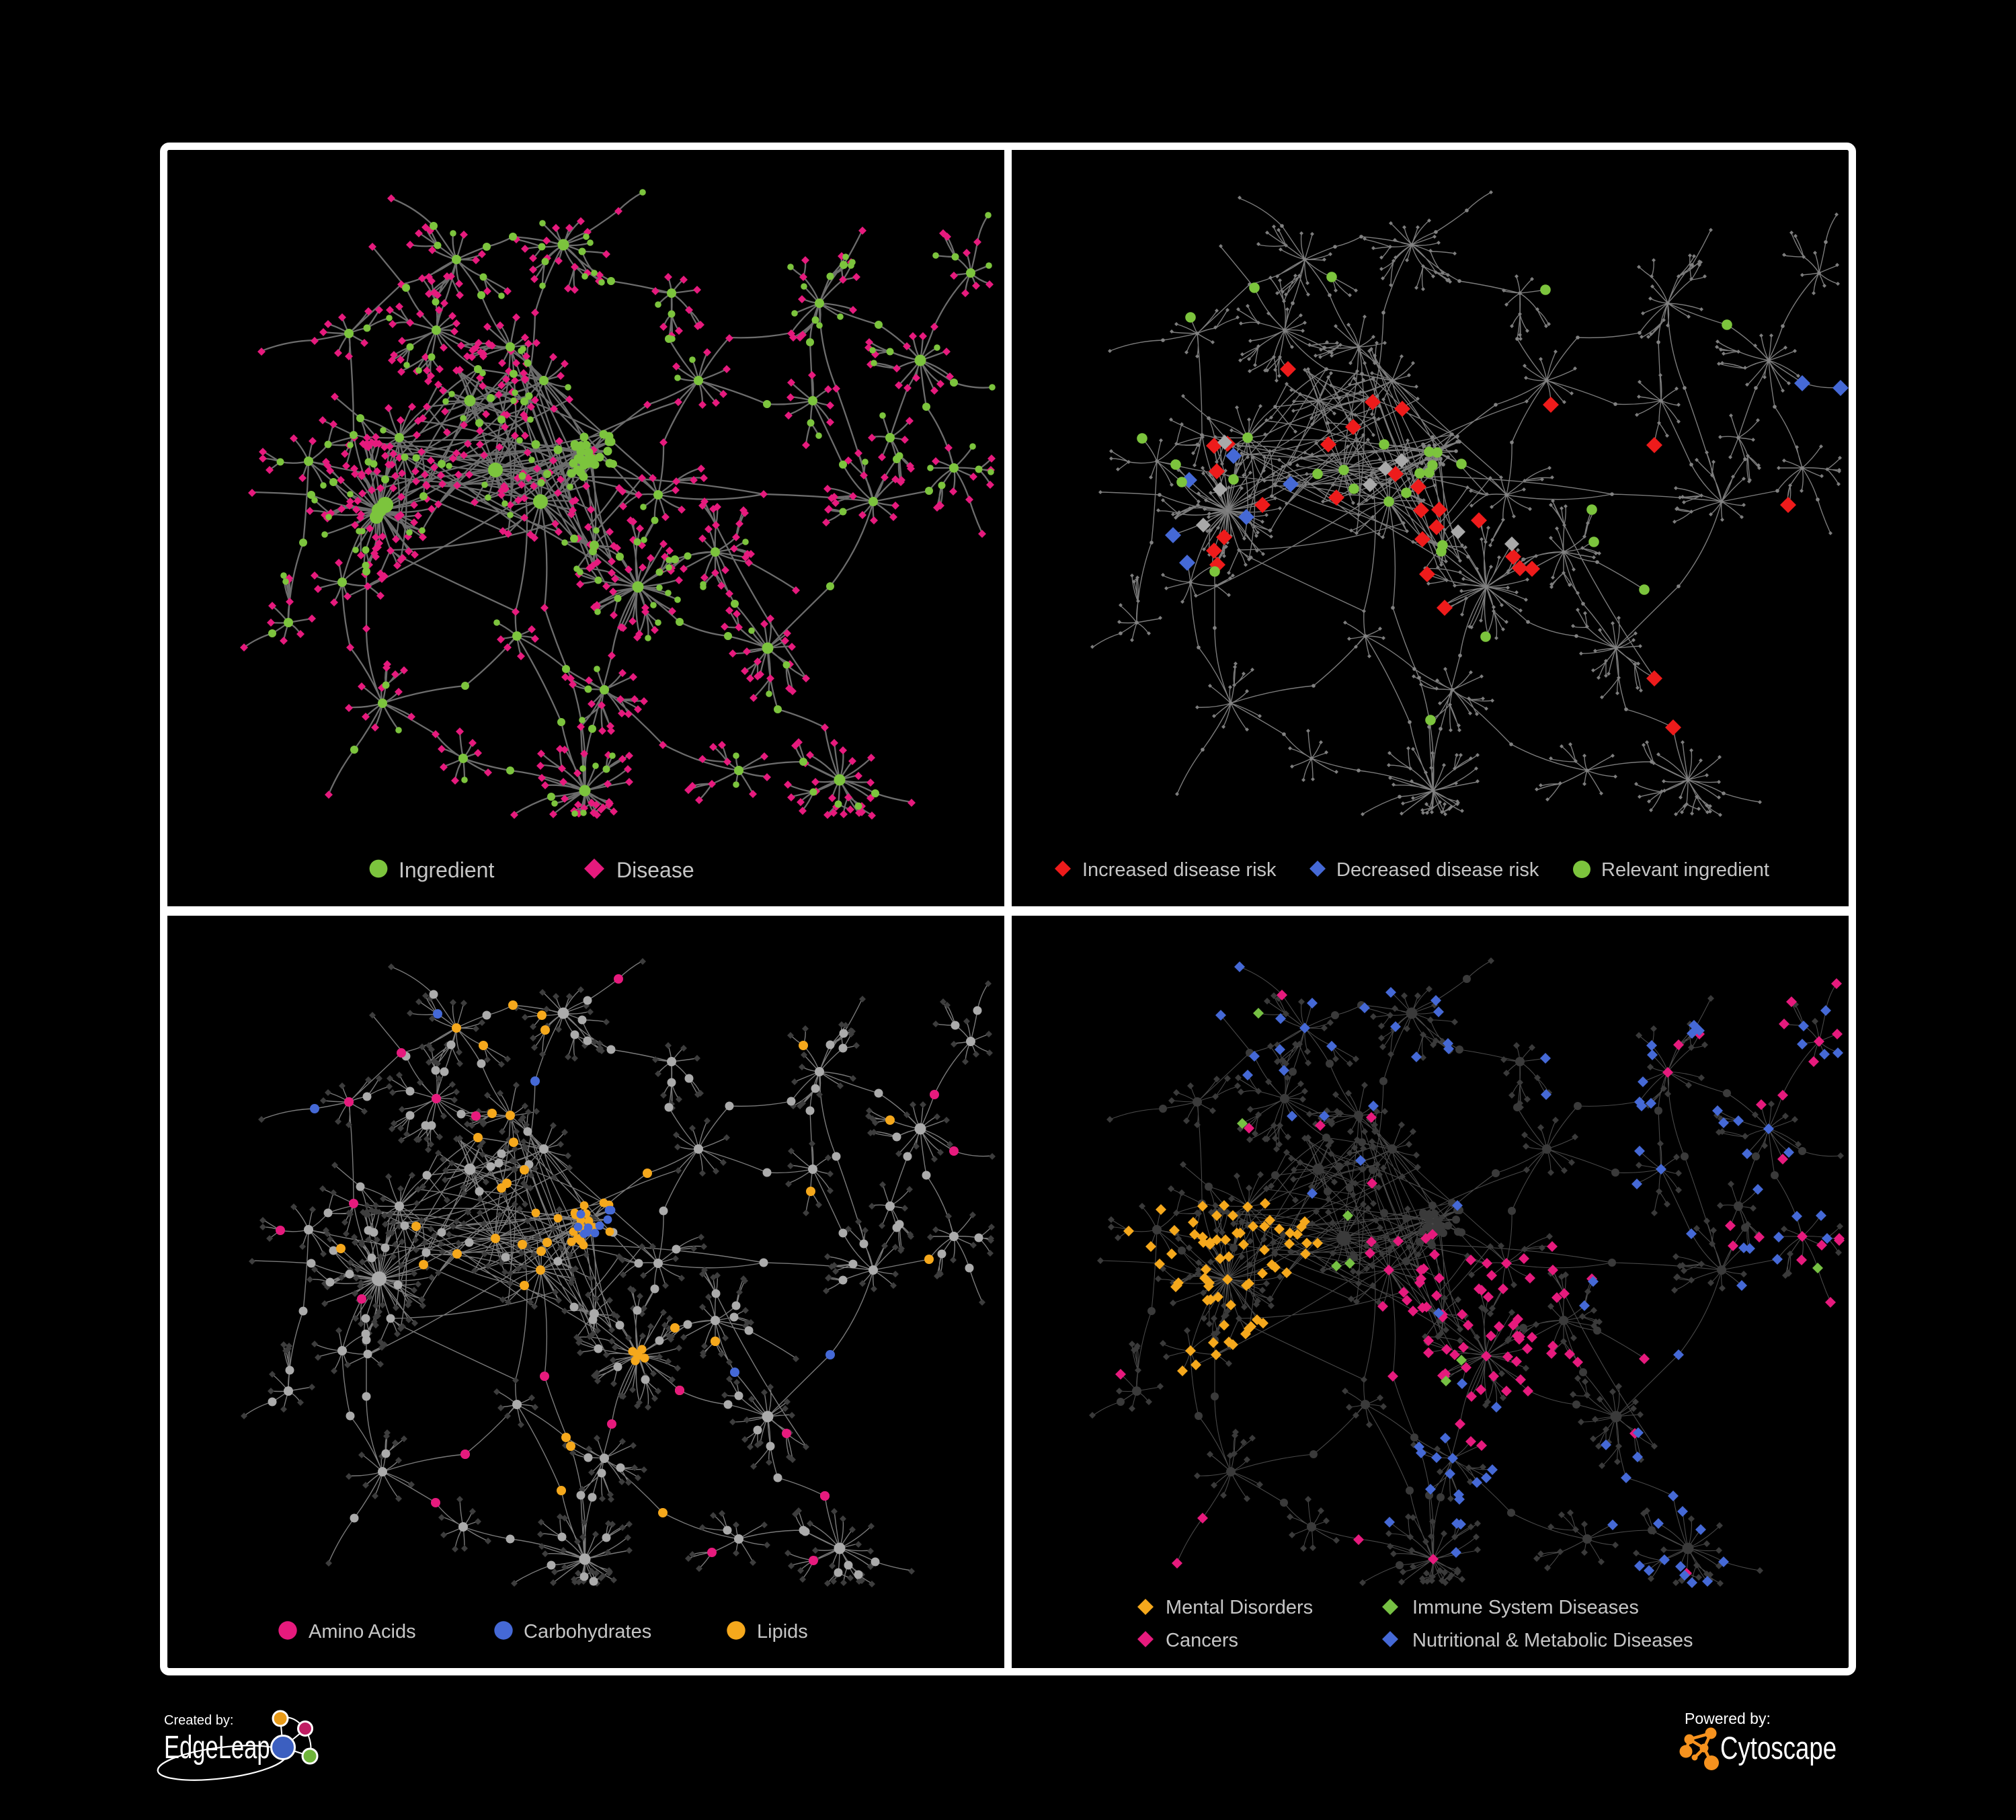 The width and height of the screenshot is (2016, 1820). What do you see at coordinates (782, 1632) in the screenshot?
I see `svg-text: Lipids` at bounding box center [782, 1632].